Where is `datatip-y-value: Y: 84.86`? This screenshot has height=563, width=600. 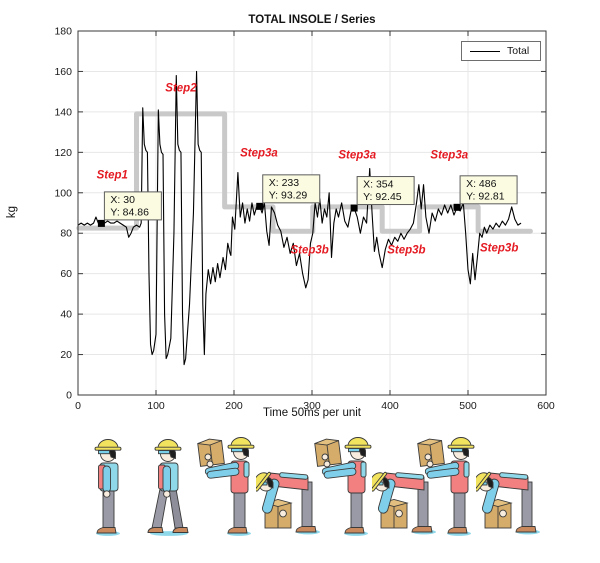 datatip-y-value: Y: 84.86 is located at coordinates (129, 212).